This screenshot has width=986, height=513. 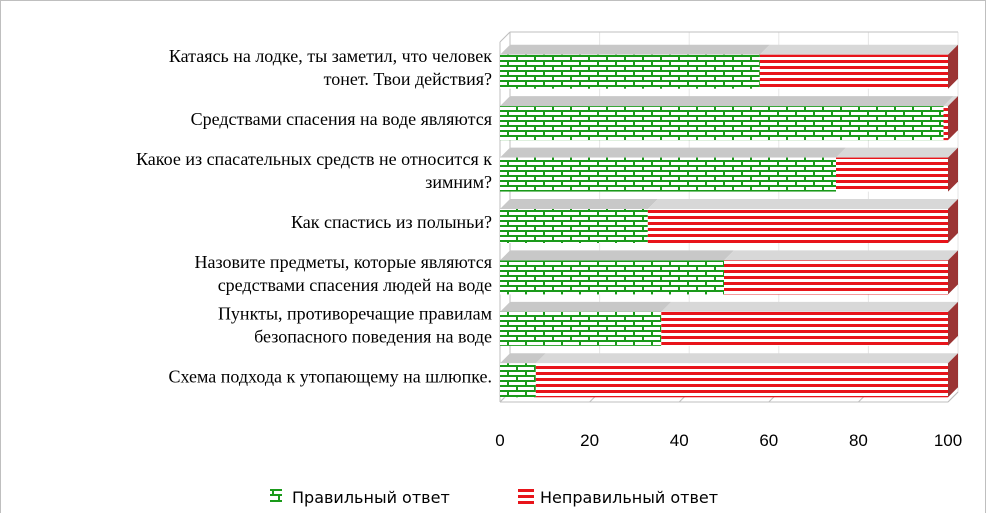 I want to click on legend: Правильный ответ Неправильный ответ, so click(x=494, y=497).